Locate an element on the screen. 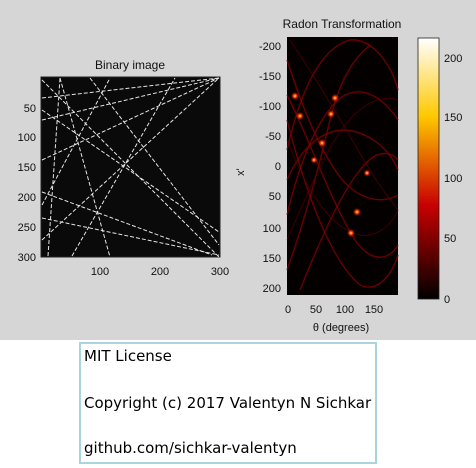  radon-ytick: -150 is located at coordinates (270, 77).